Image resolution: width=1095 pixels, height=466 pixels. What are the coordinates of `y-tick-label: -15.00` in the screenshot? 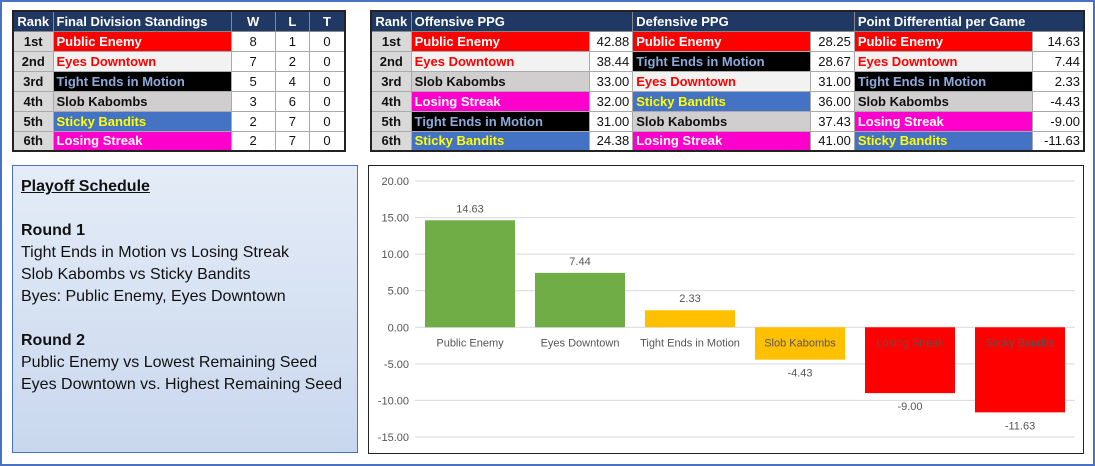 It's located at (393, 438).